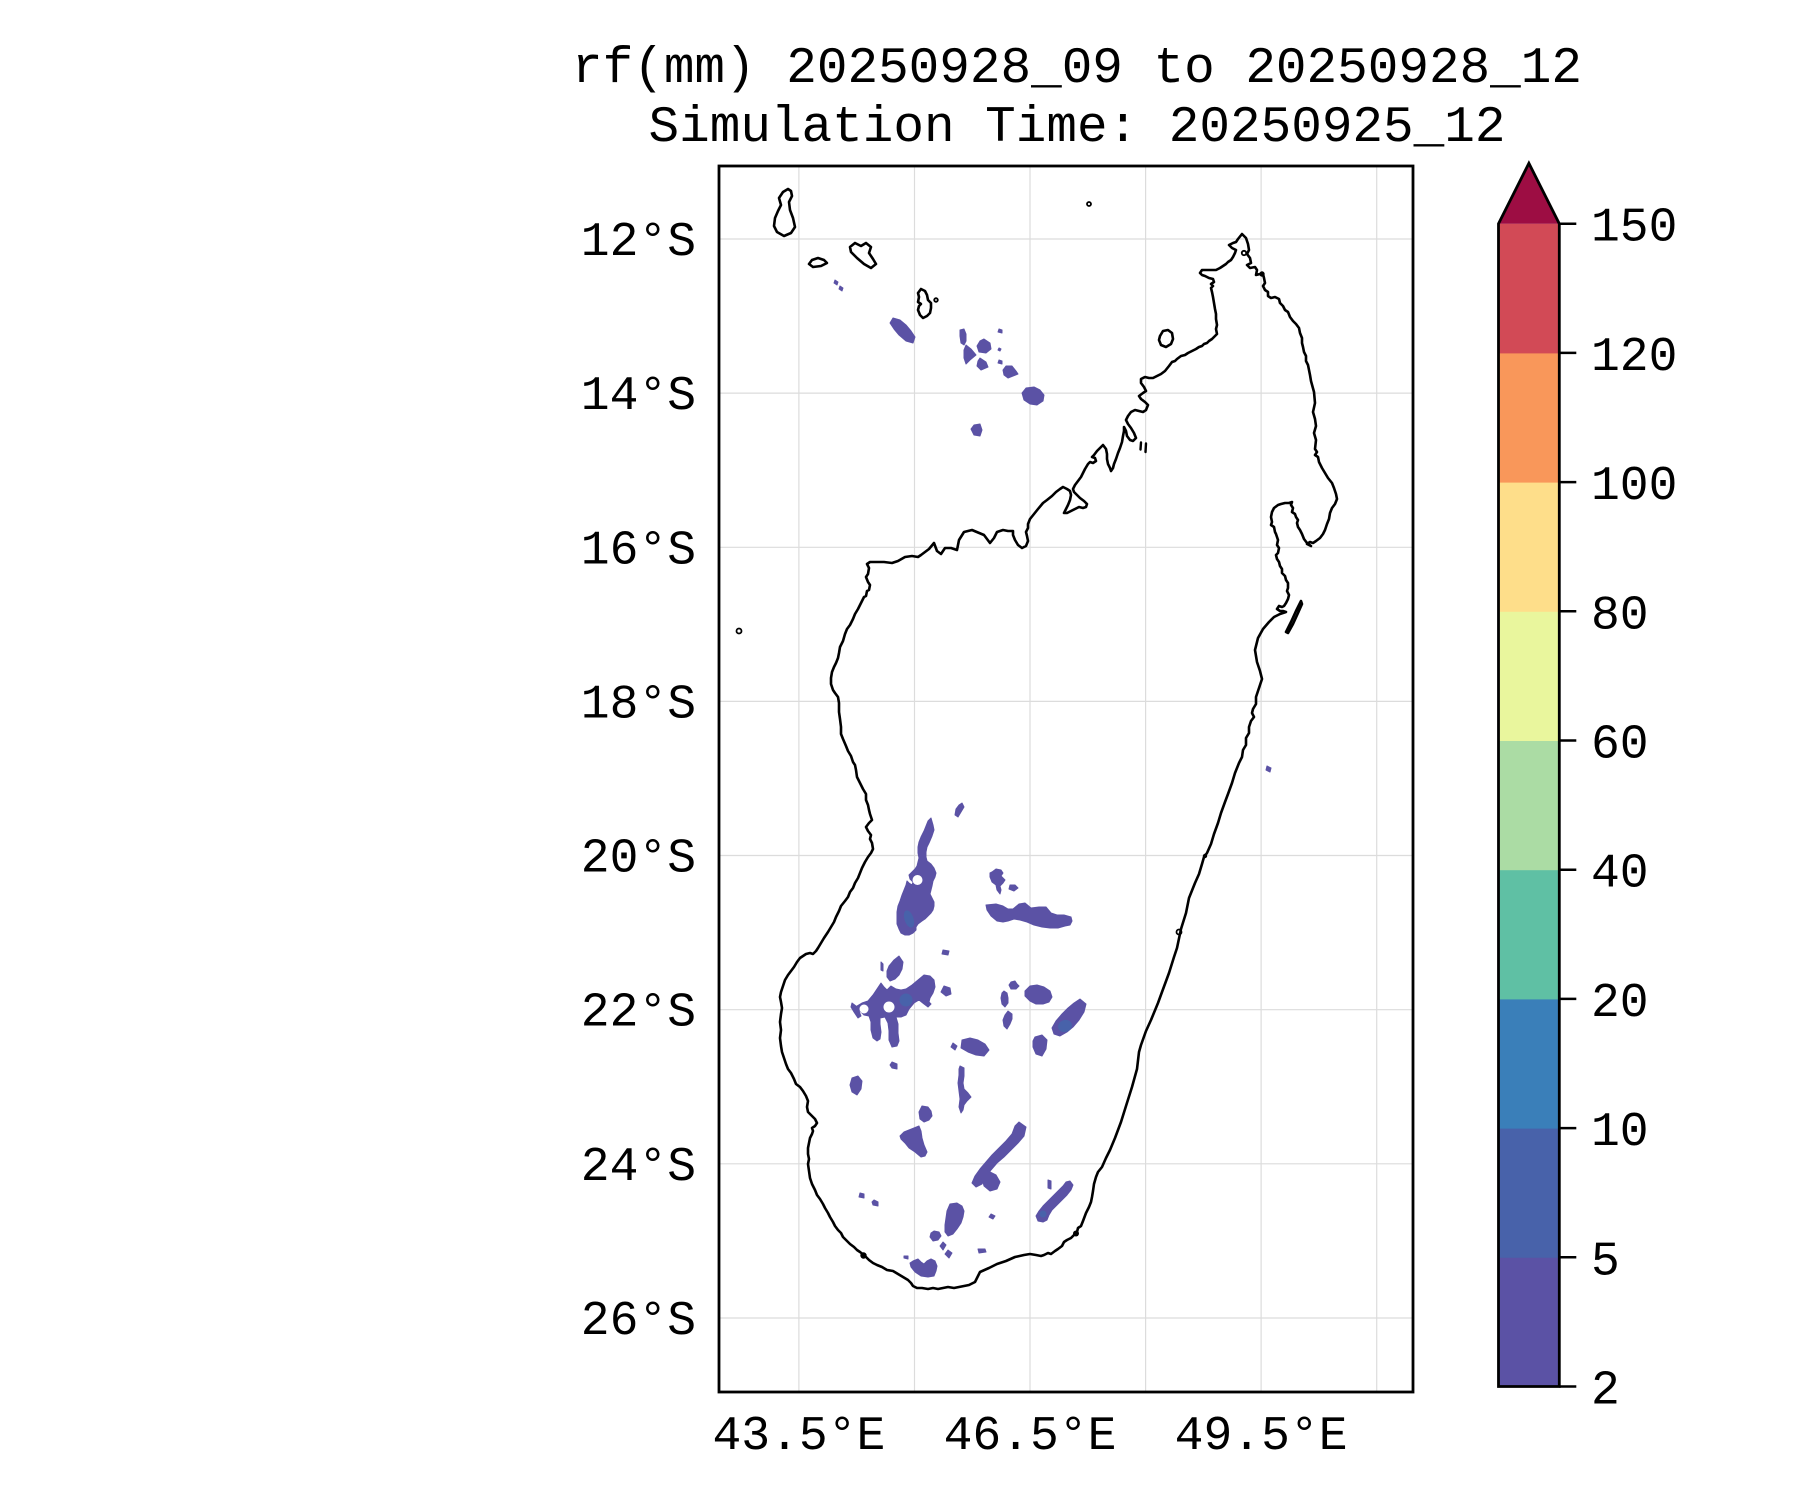 Image resolution: width=1800 pixels, height=1500 pixels. I want to click on svg-text: 5, so click(1605, 1262).